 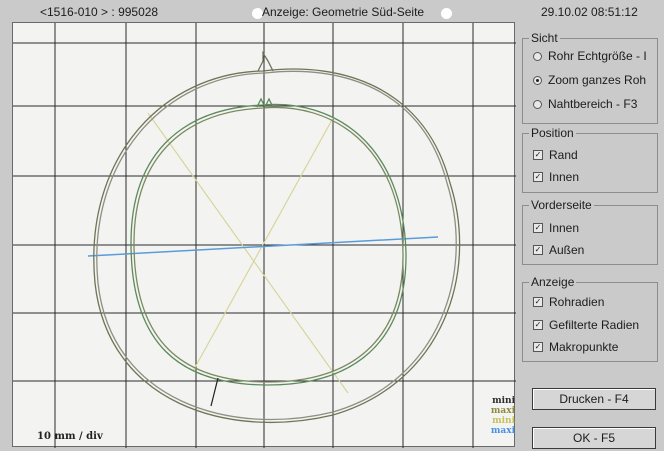 I want to click on timestamp: 29.10.02 08:51:12, so click(x=589, y=12).